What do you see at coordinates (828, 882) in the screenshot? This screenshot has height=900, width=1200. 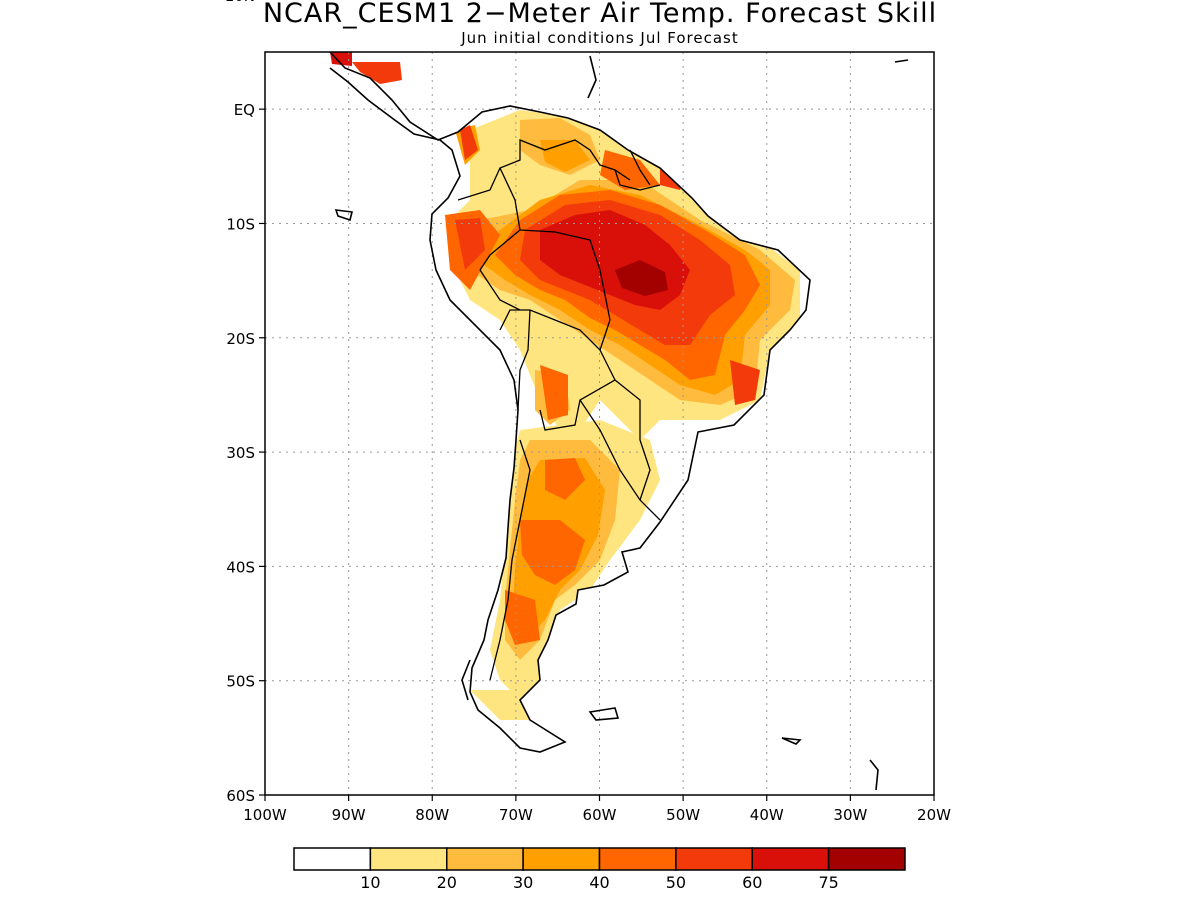 I see `colorbar-label: 75` at bounding box center [828, 882].